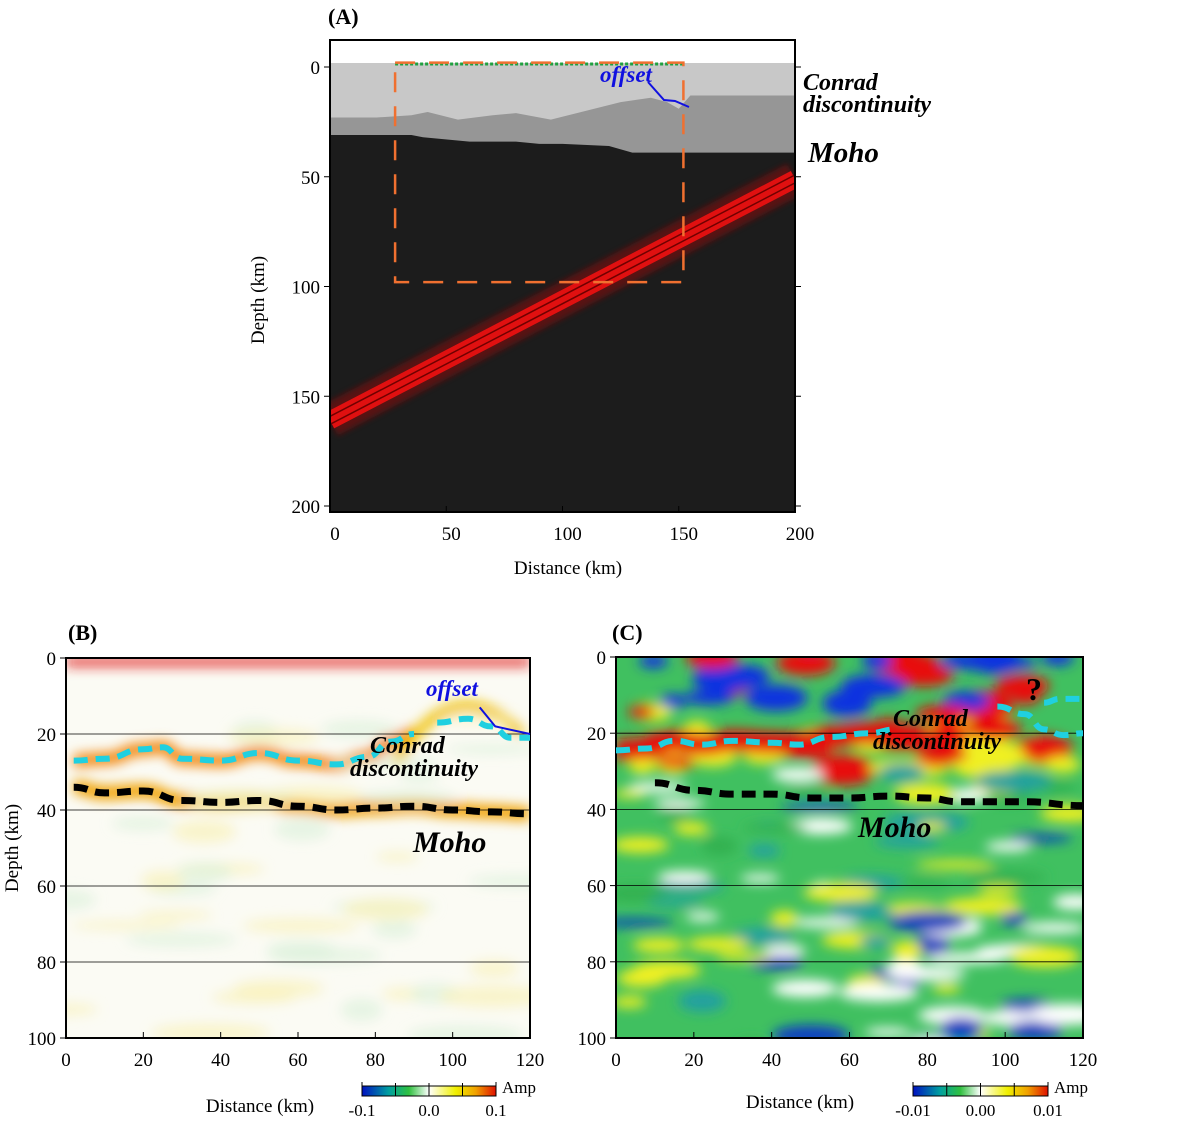 Image resolution: width=1200 pixels, height=1123 pixels. Describe the element at coordinates (771, 1060) in the screenshot. I see `x-tick-label: 40` at that location.